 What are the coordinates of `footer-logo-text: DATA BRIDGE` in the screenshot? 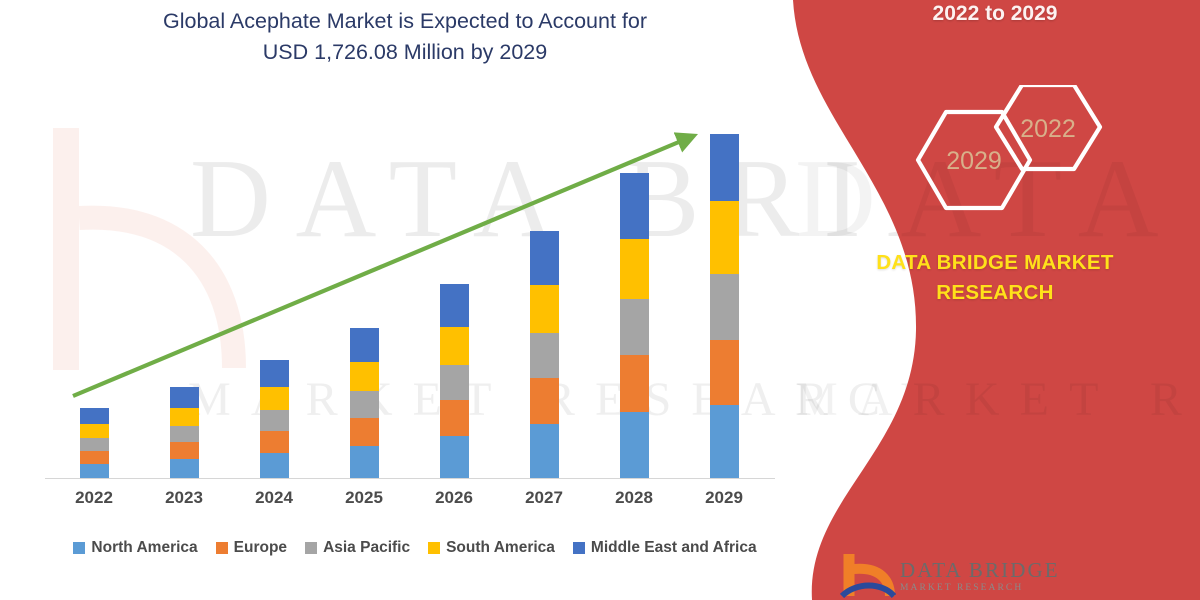 It's located at (980, 570).